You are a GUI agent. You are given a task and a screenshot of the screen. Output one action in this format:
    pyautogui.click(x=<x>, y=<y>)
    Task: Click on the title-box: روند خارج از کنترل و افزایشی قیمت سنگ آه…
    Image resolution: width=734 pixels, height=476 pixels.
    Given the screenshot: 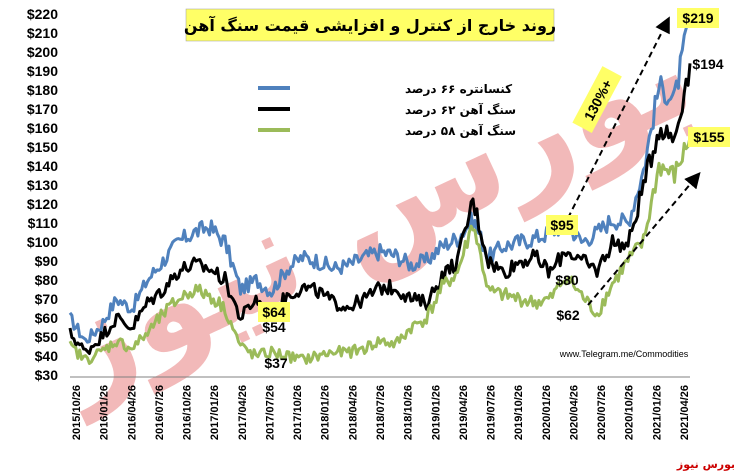 What is the action you would take?
    pyautogui.click(x=370, y=25)
    